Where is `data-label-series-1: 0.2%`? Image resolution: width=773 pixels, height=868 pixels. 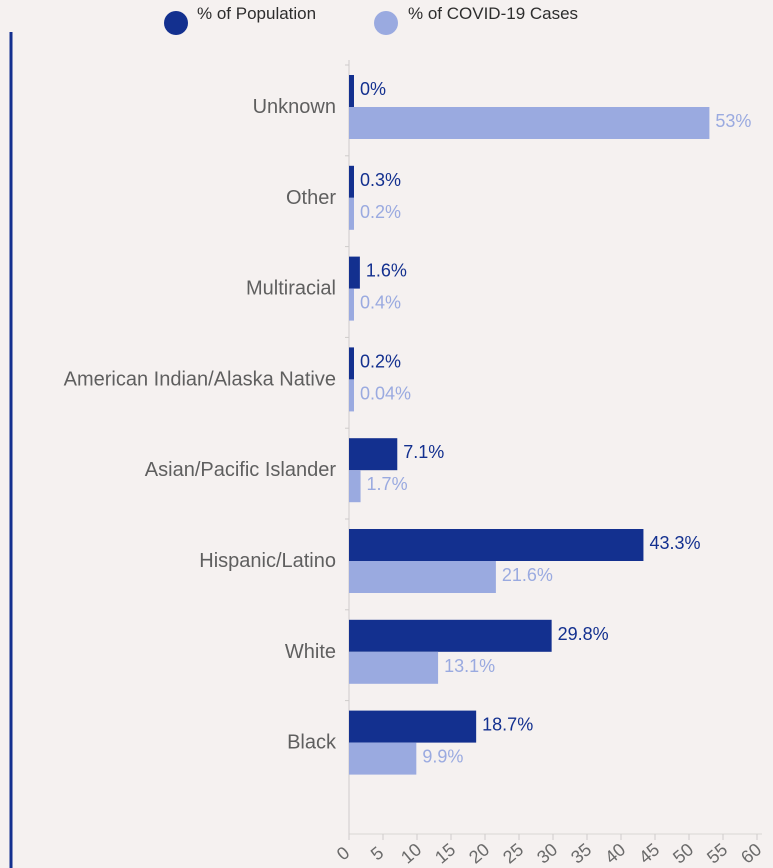
data-label-series-1: 0.2% is located at coordinates (380, 361).